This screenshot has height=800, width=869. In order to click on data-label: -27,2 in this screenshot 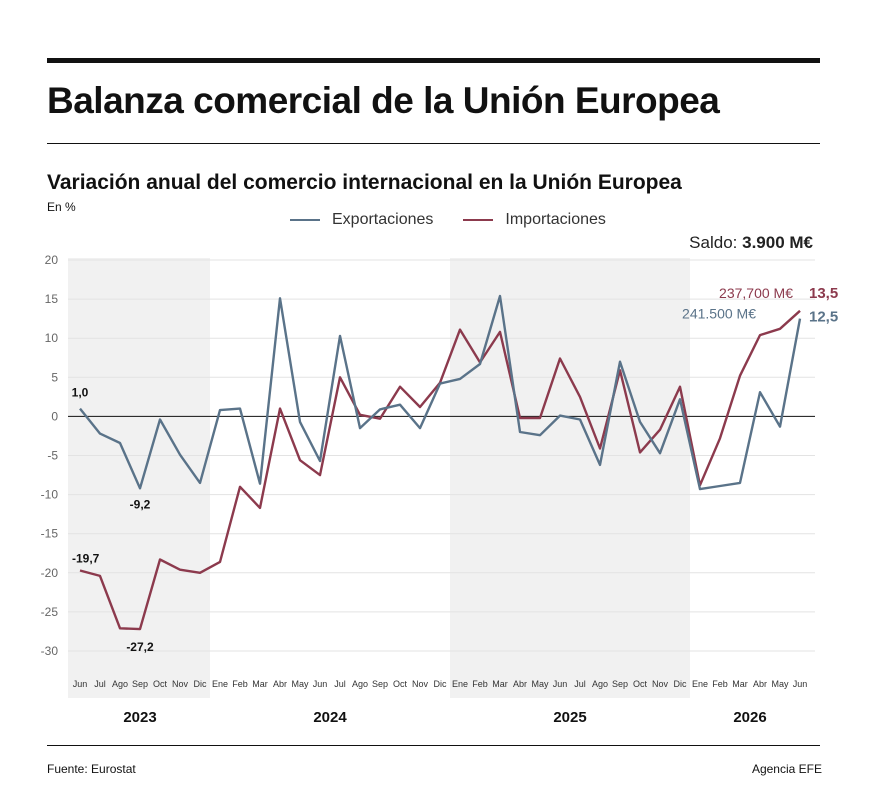, I will do `click(140, 647)`.